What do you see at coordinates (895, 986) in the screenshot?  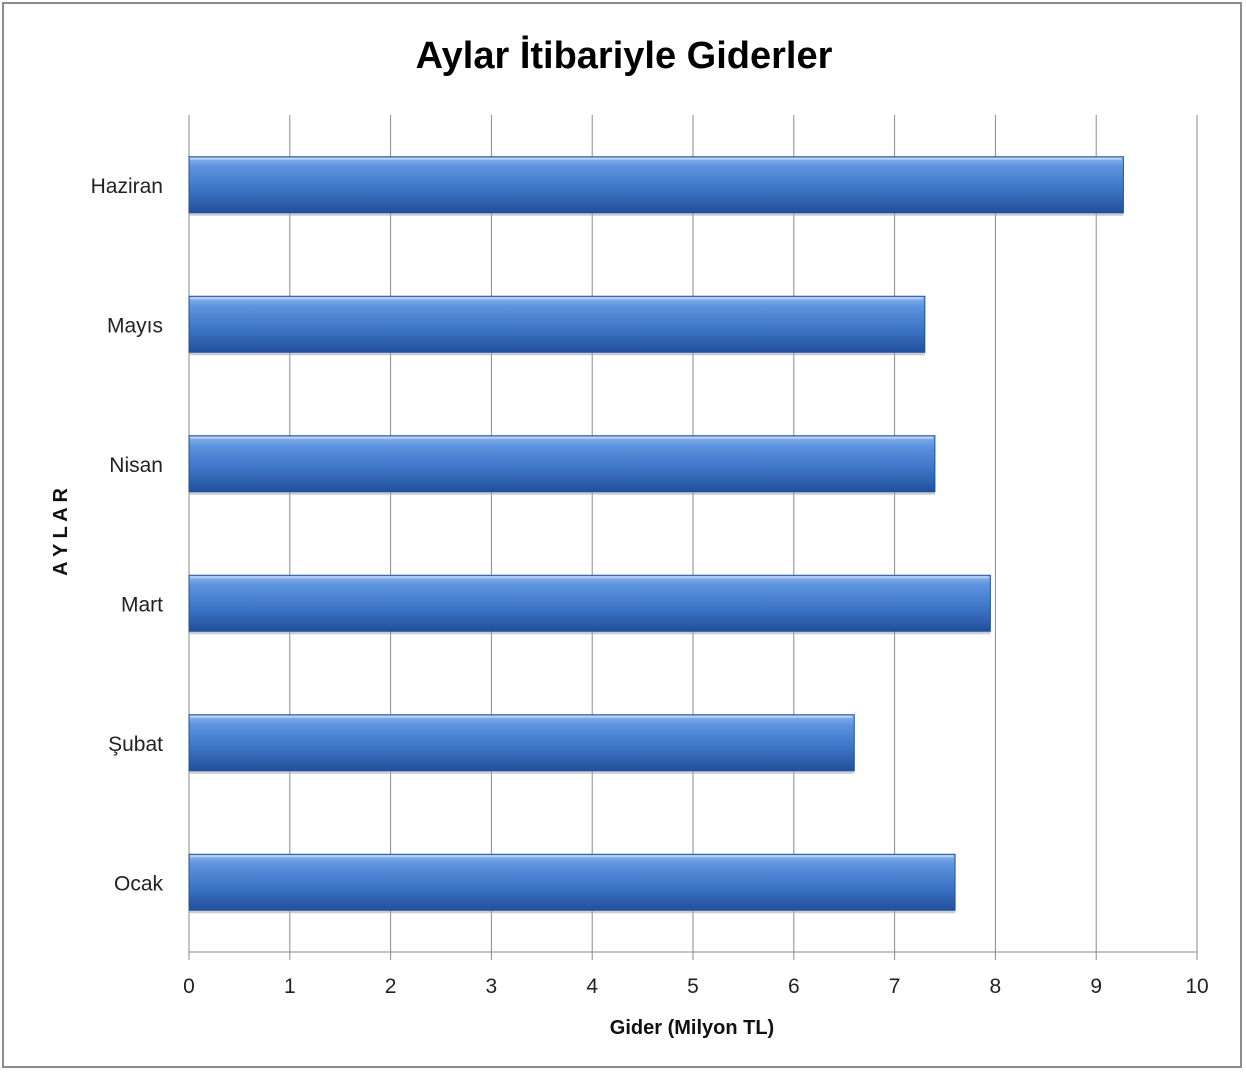 I see `x-tick-label-7: 7` at bounding box center [895, 986].